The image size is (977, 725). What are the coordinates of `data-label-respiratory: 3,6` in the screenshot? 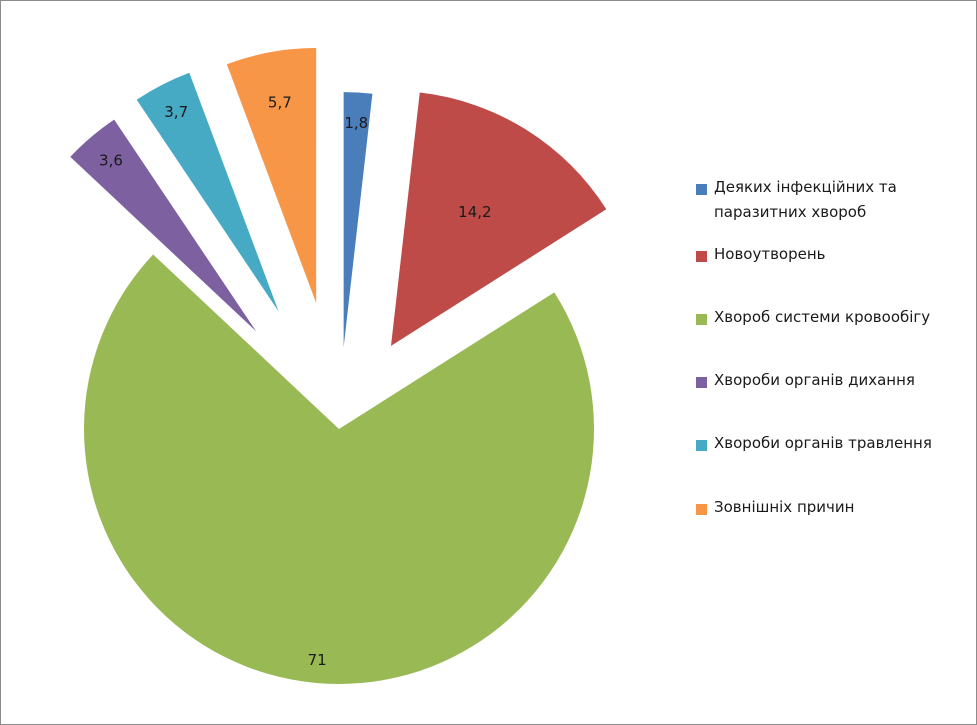 It's located at (111, 160).